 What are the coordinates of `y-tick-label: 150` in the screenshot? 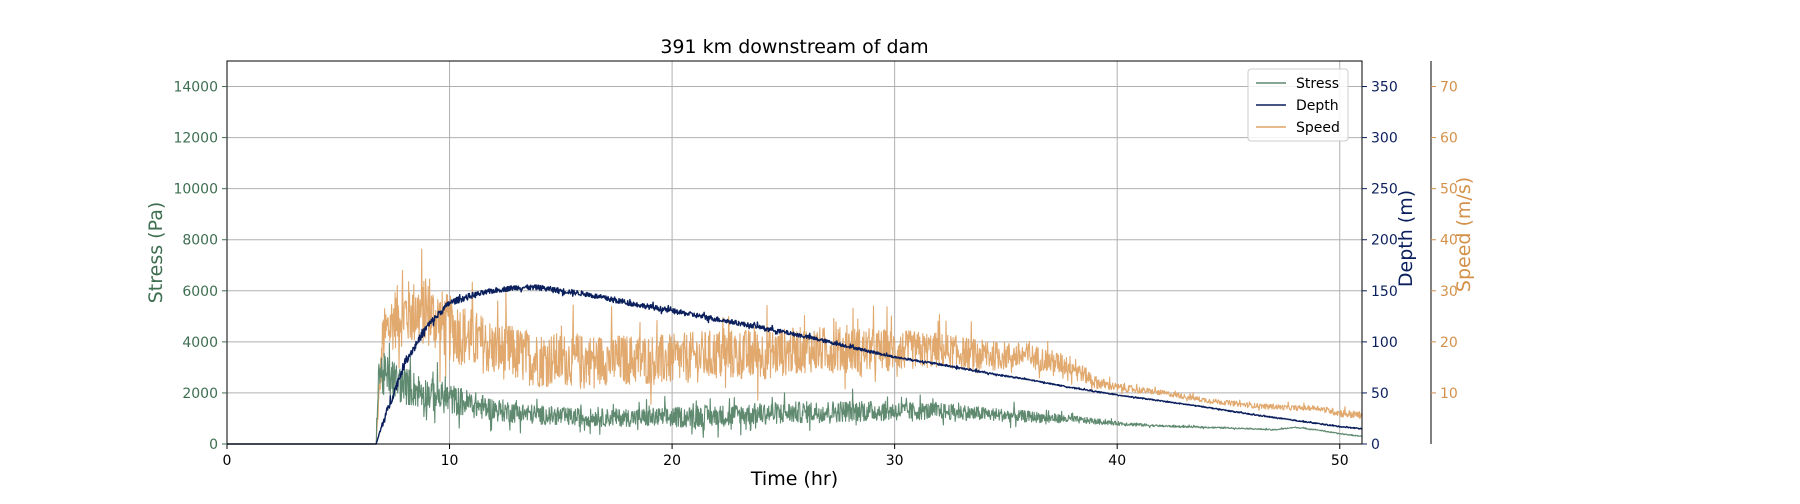 It's located at (1384, 292).